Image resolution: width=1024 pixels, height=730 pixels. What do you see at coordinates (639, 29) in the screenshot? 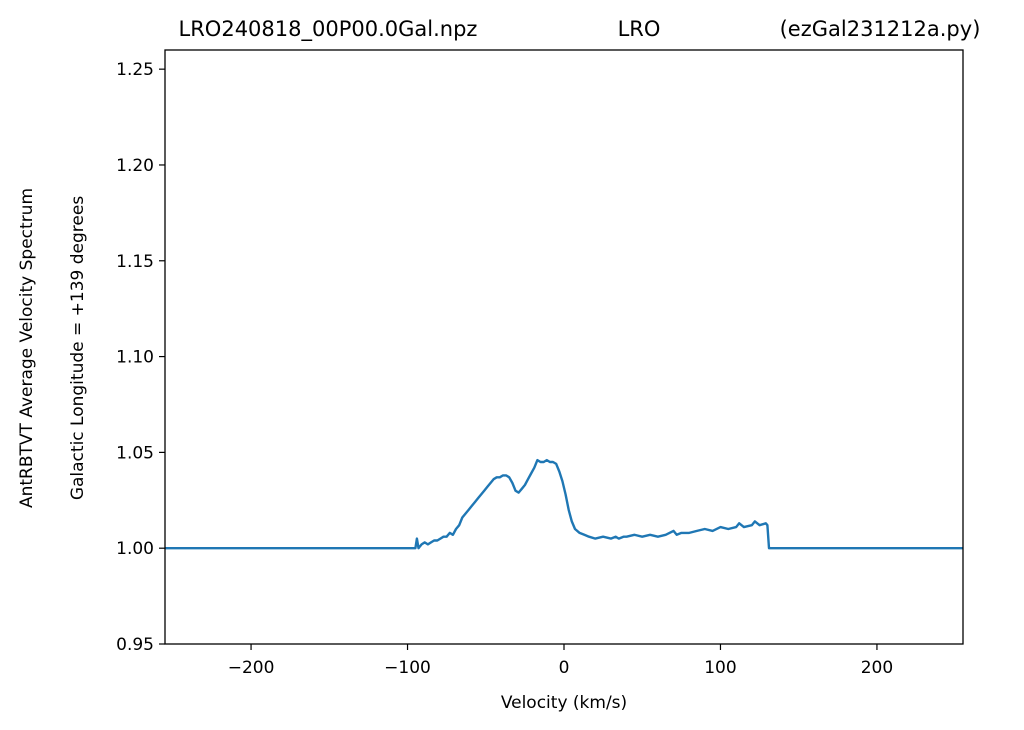
I see `chart-title-center: LRO` at bounding box center [639, 29].